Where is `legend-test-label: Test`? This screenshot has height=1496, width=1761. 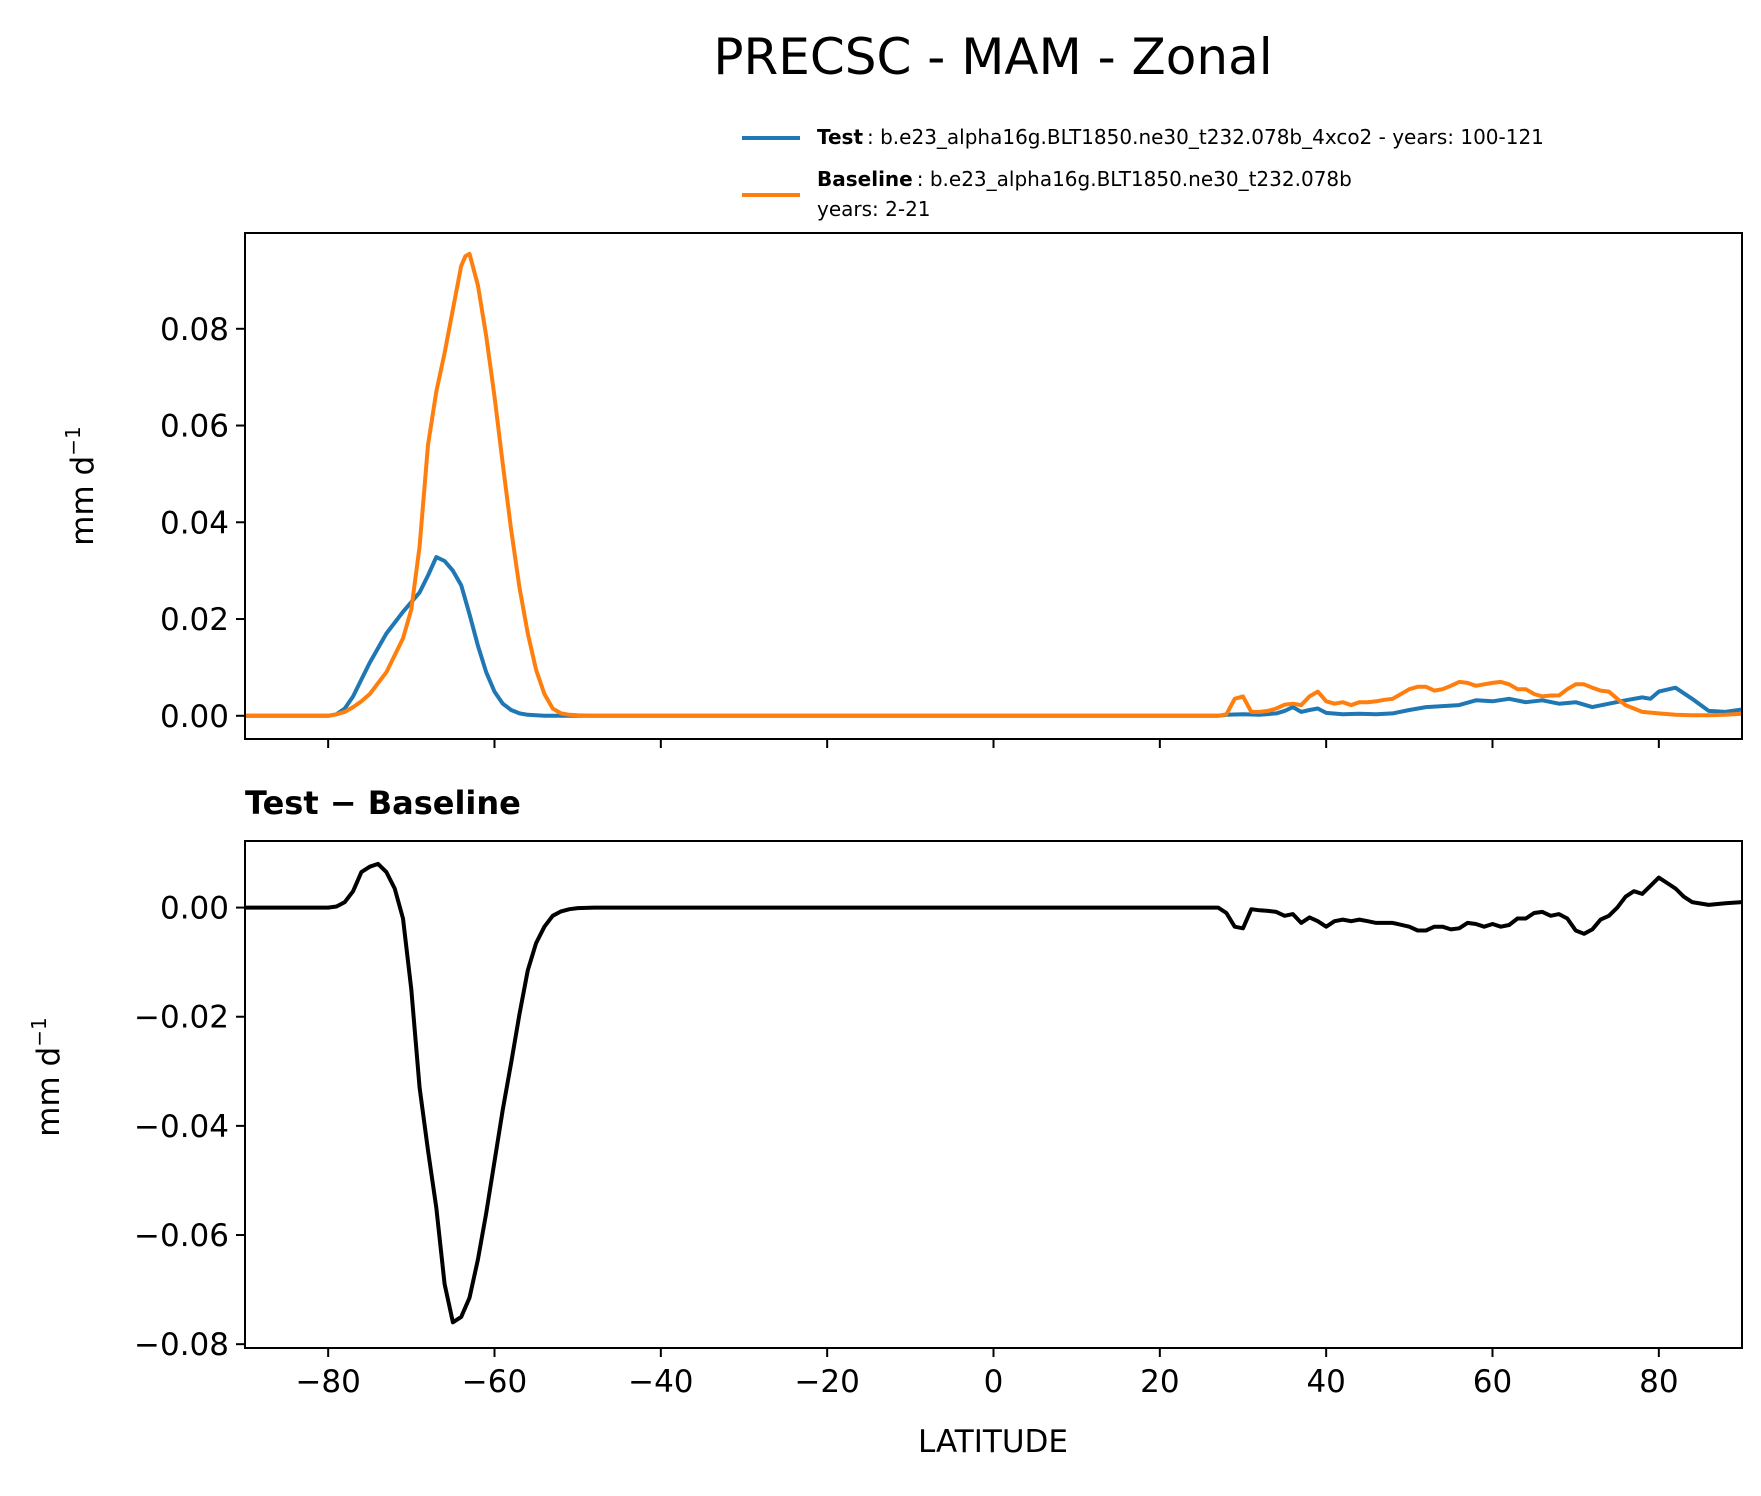 legend-test-label: Test is located at coordinates (840, 137).